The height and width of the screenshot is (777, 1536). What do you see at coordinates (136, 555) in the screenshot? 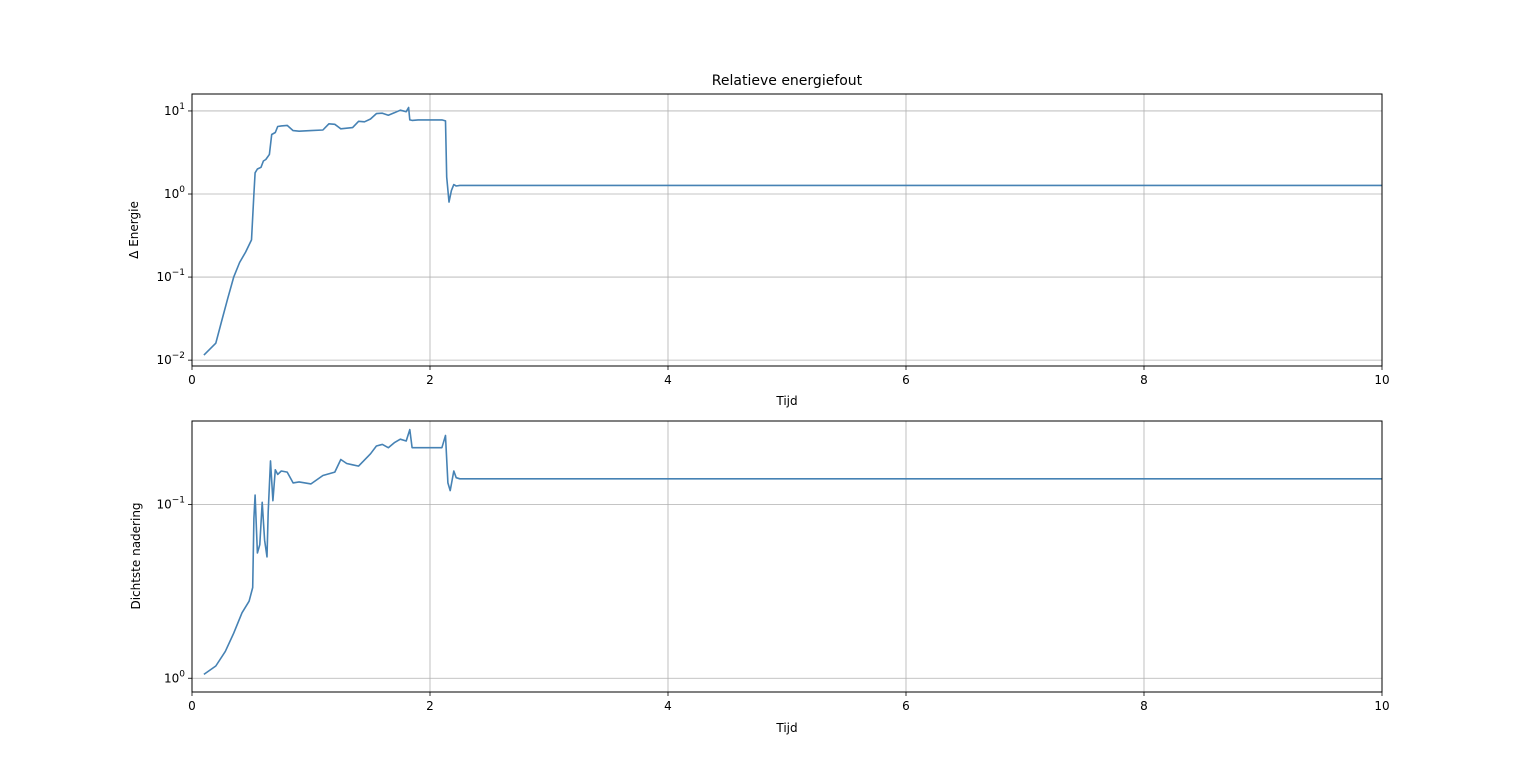
I see `y-axis-label: Dichtste nadering` at bounding box center [136, 555].